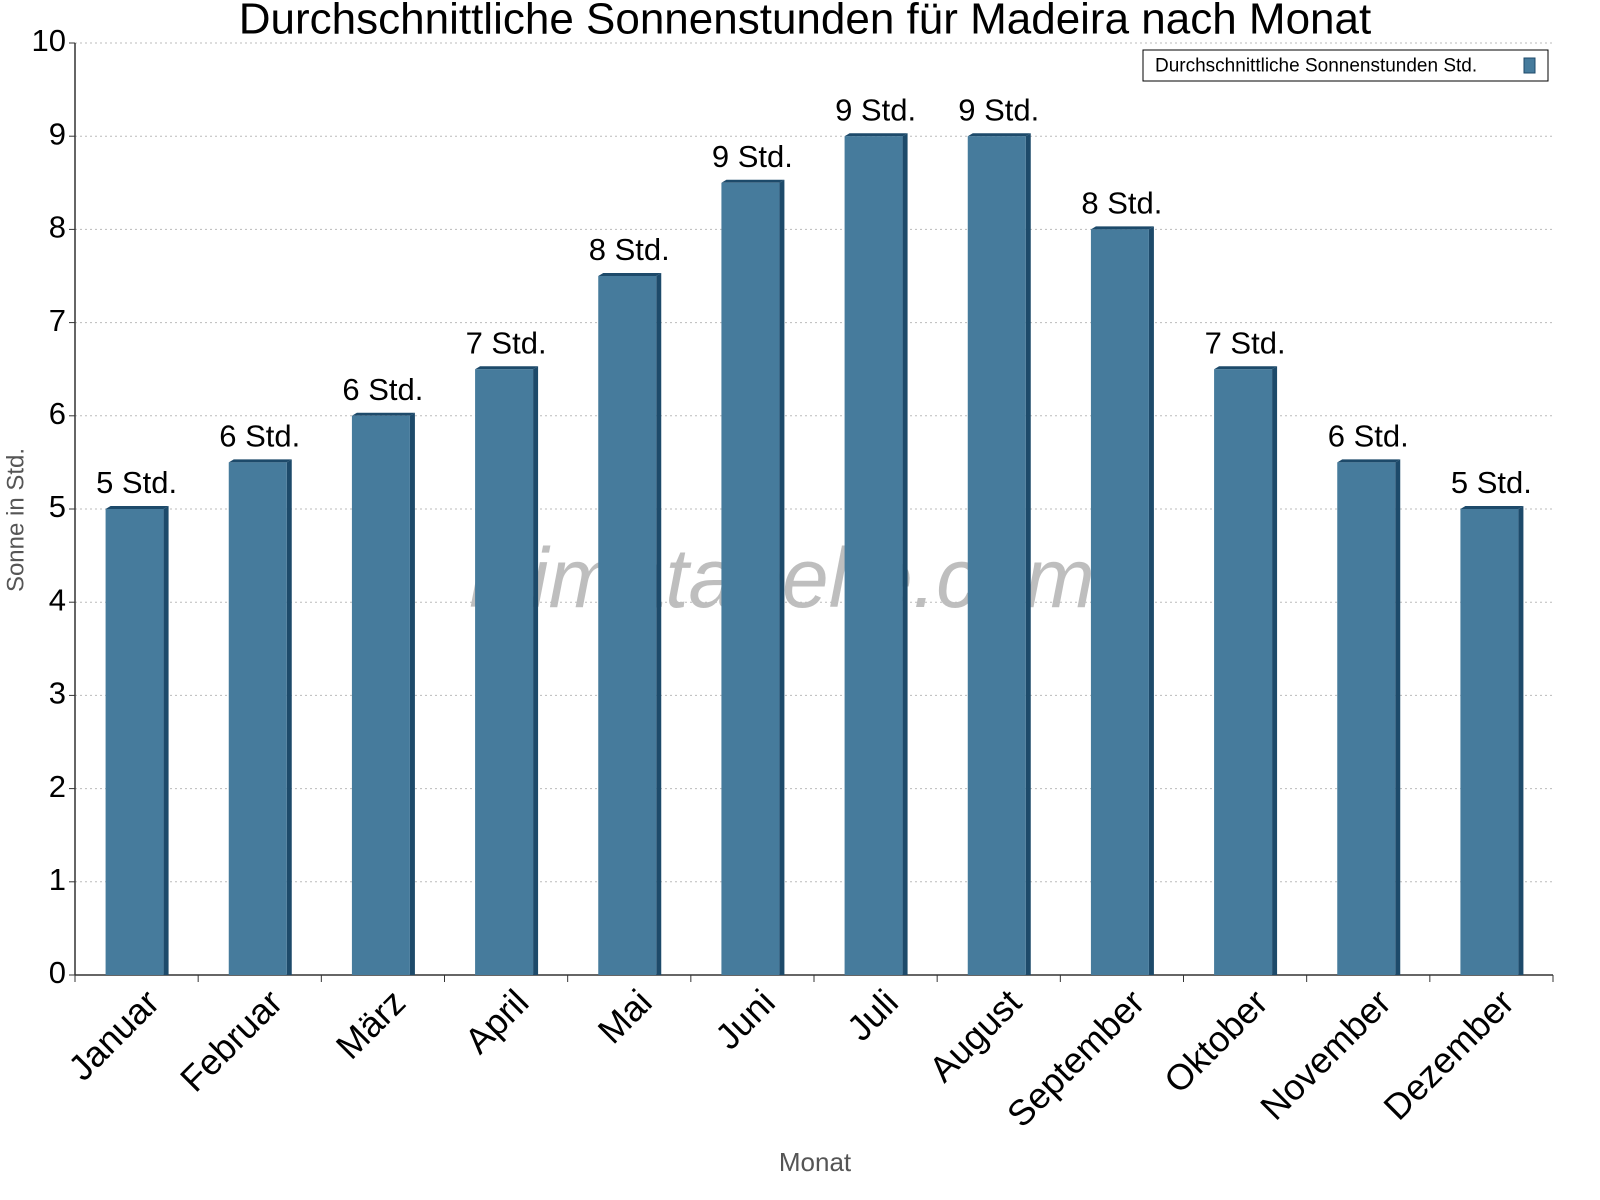 This screenshot has width=1600, height=1200. What do you see at coordinates (57, 599) in the screenshot?
I see `y-tick-label: 4` at bounding box center [57, 599].